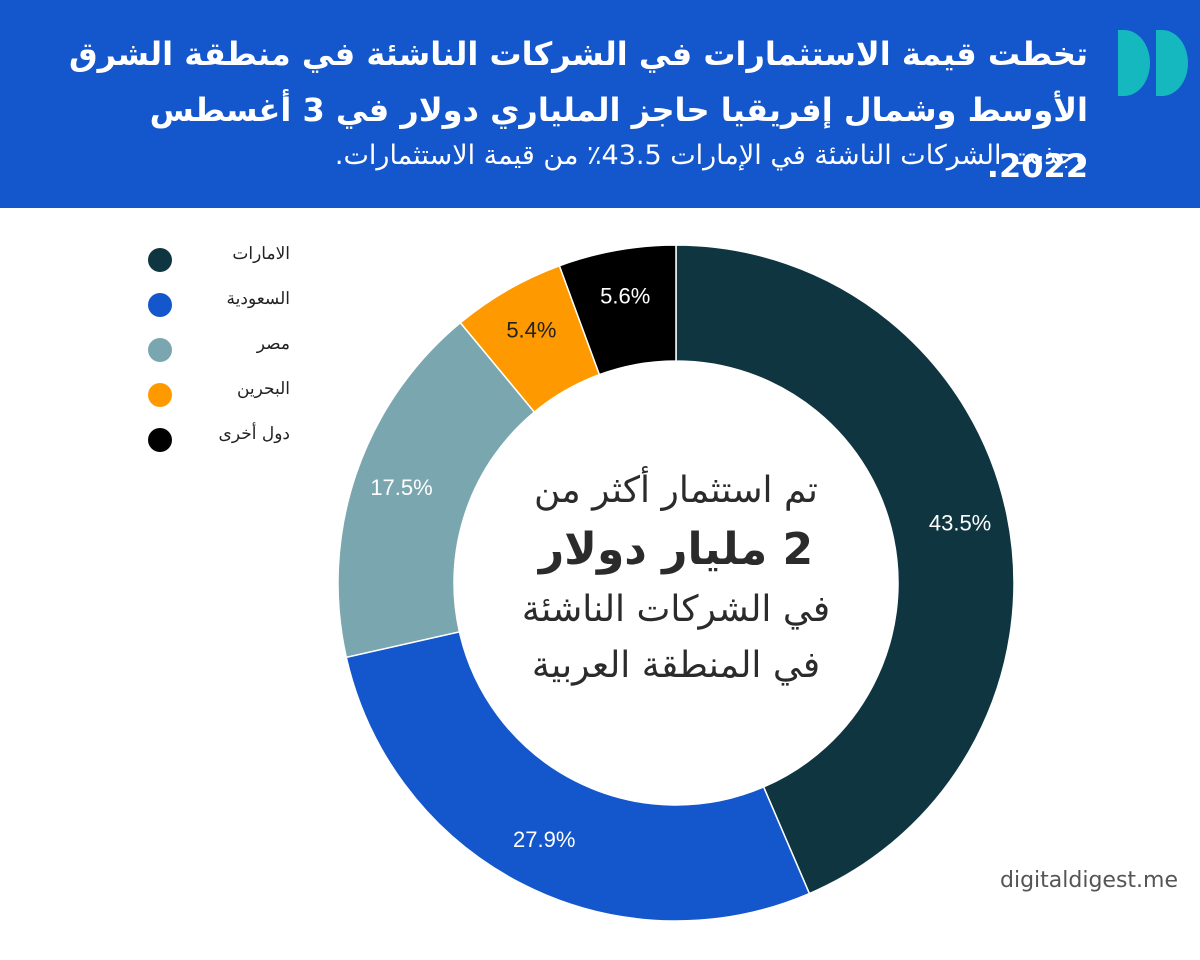 This screenshot has height=960, width=1200. Describe the element at coordinates (160, 395) in the screenshot. I see `legend-swatch-bahrain` at that location.